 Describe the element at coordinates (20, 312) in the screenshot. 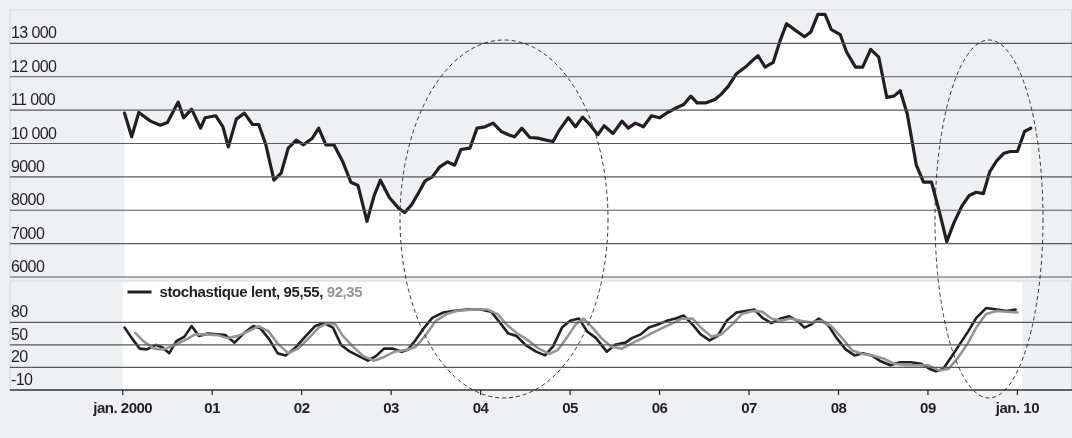

I see `y-tick-label: 80` at that location.